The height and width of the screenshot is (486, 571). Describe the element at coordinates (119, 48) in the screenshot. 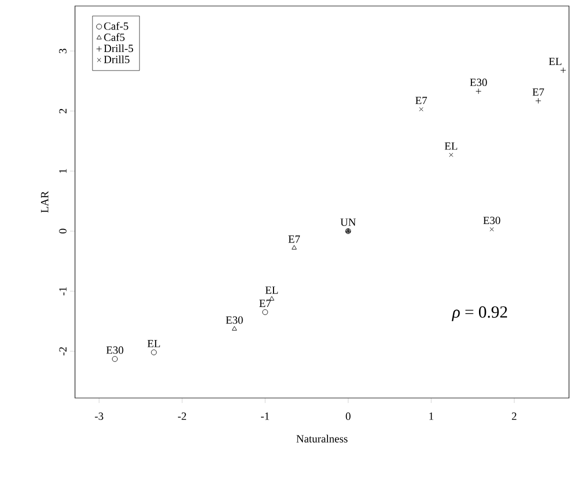

I see `legend-label: Drill-5` at that location.